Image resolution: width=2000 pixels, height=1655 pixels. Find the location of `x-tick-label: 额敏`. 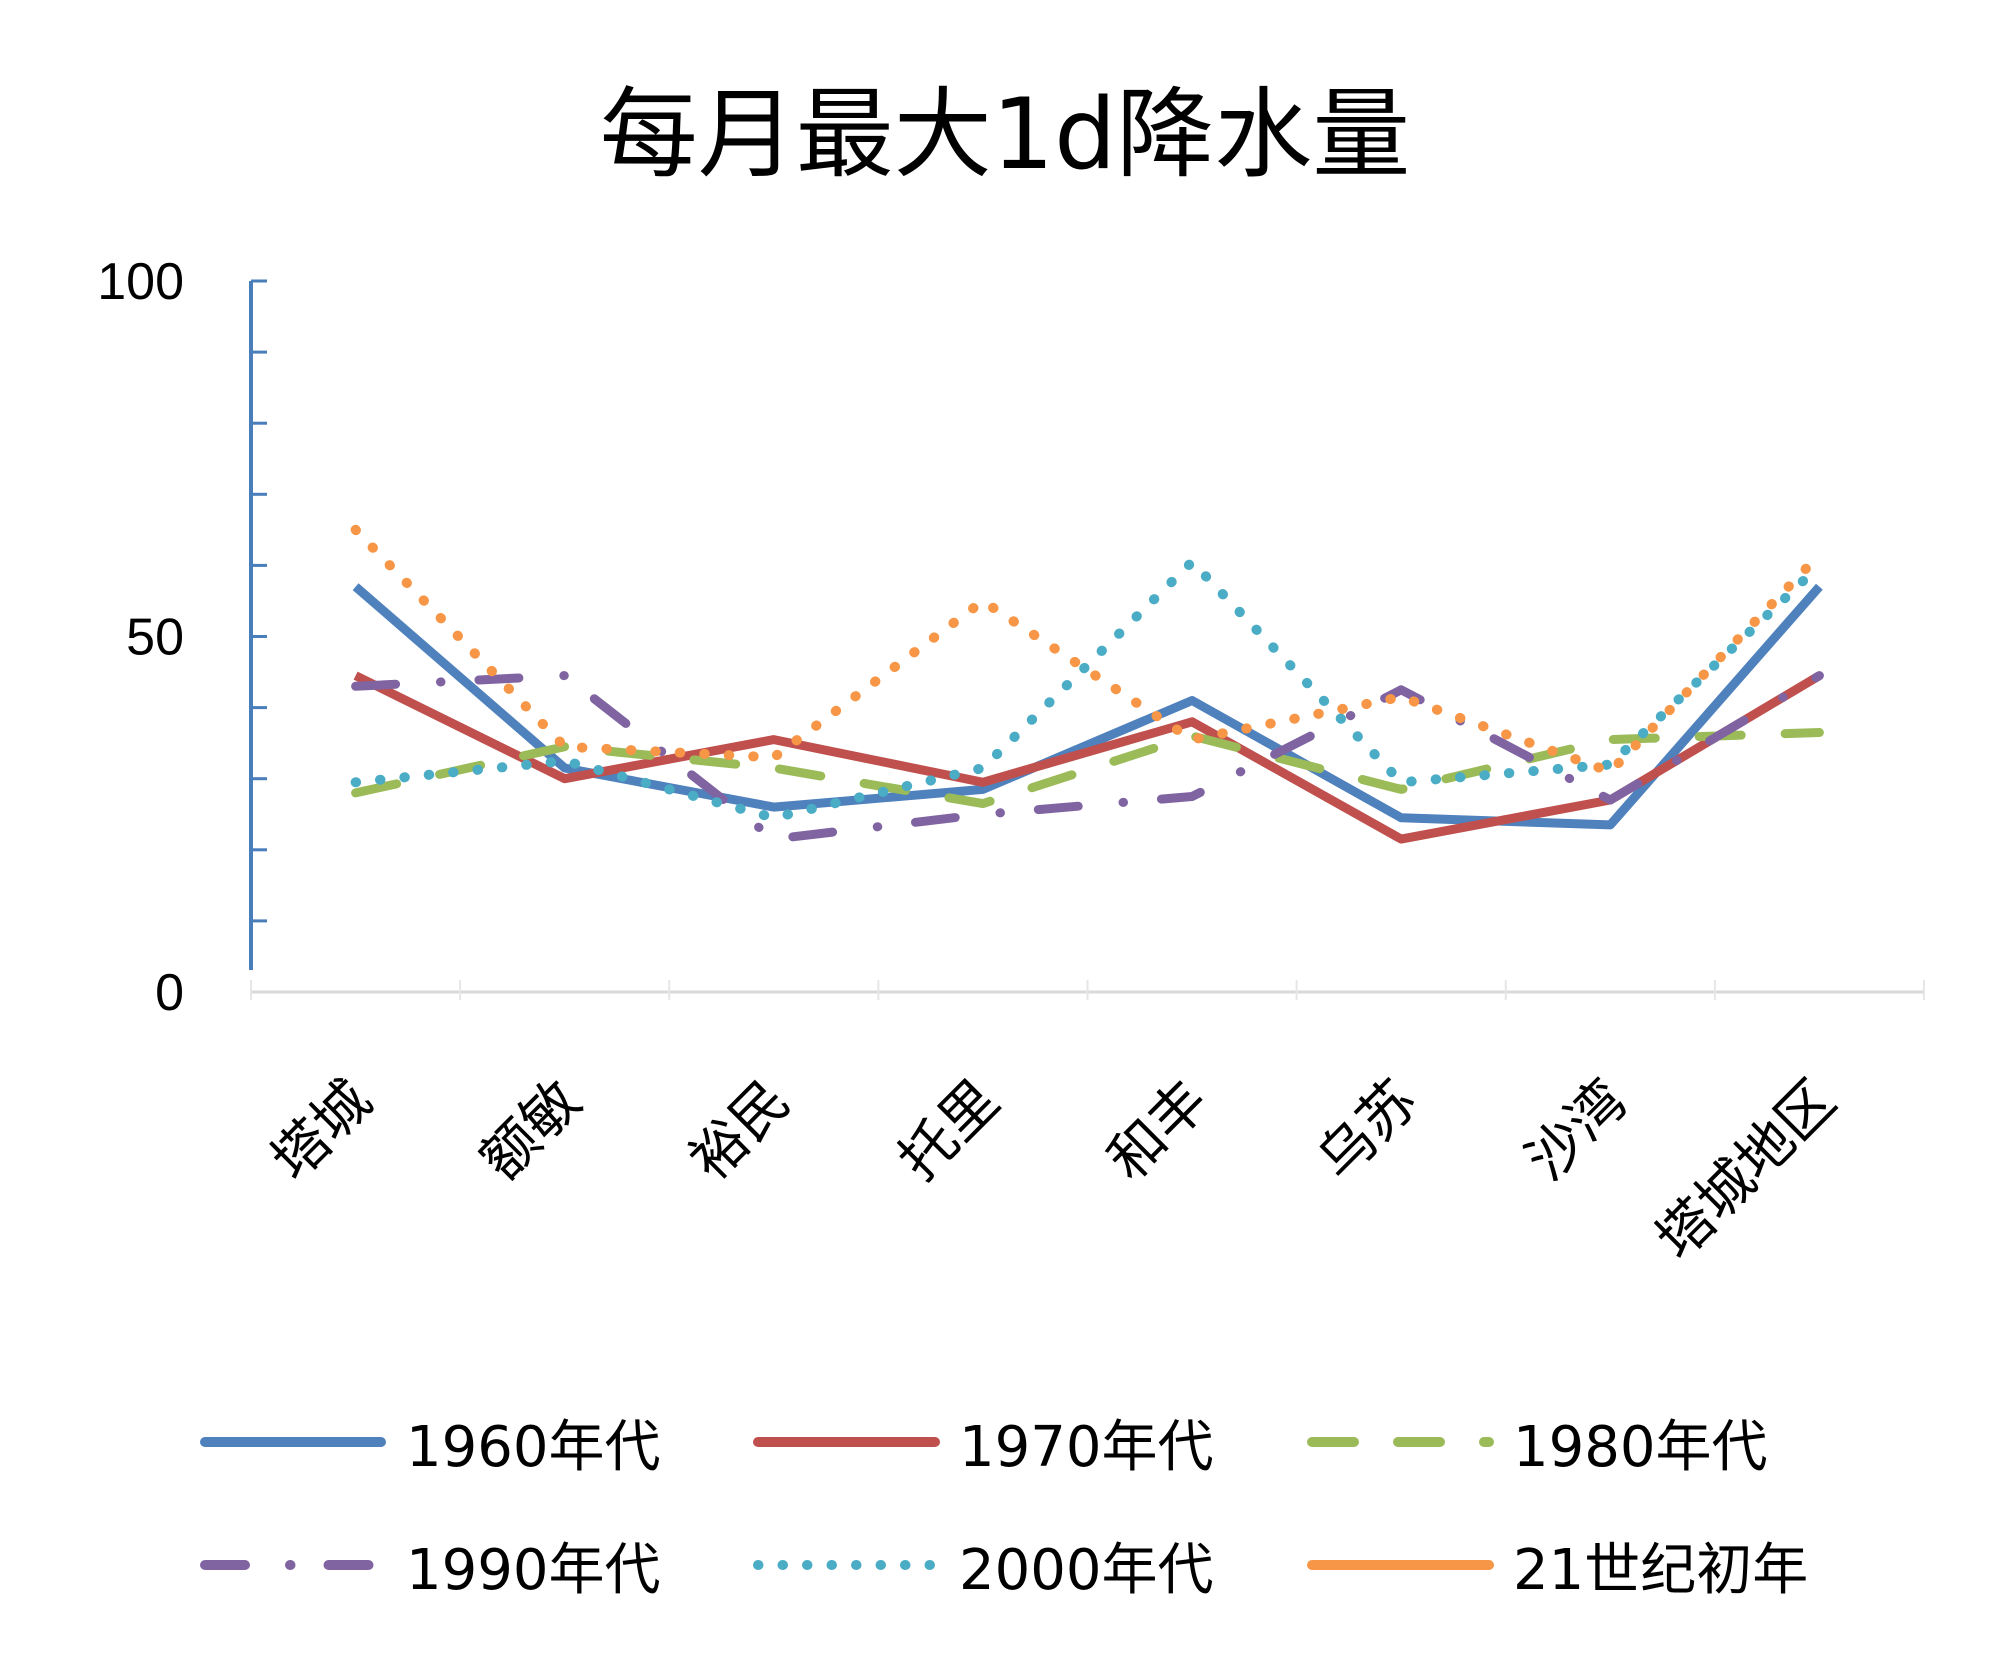

x-tick-label: 额敏 is located at coordinates (530, 1130).